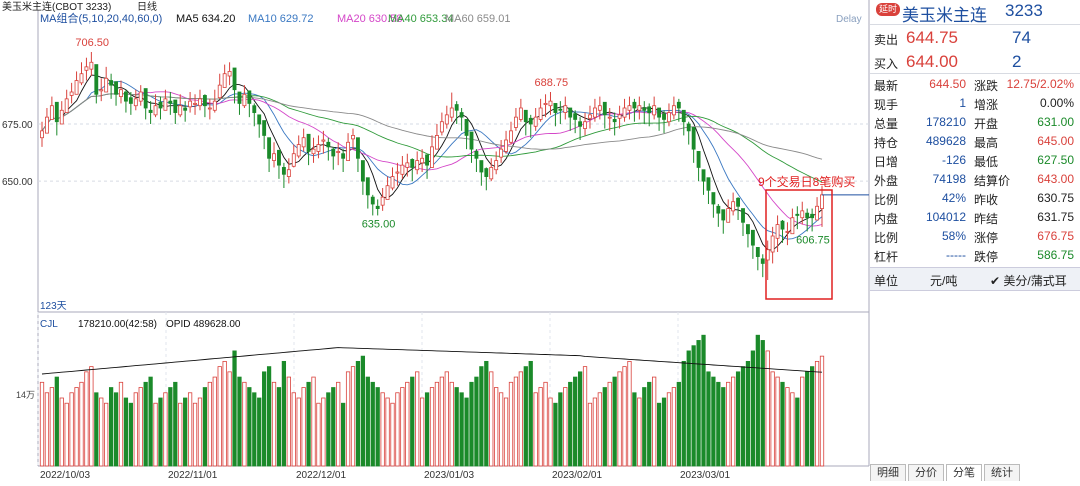  What do you see at coordinates (986, 124) in the screenshot?
I see `stat-label: 开盘` at bounding box center [986, 124].